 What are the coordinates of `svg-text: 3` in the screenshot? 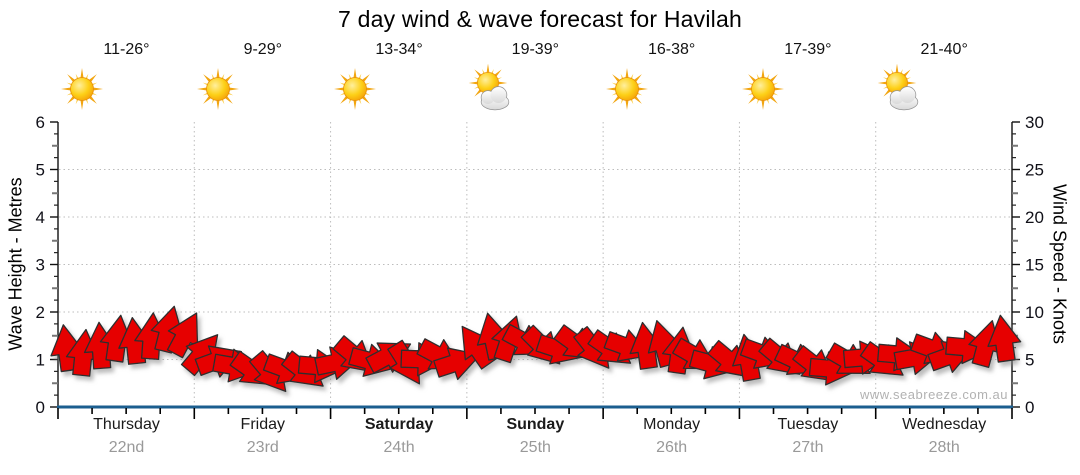 It's located at (40, 265).